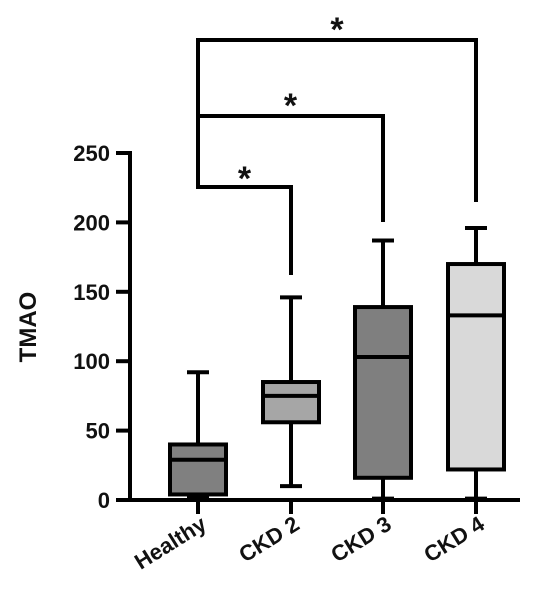 This screenshot has height=612, width=550. Describe the element at coordinates (360, 539) in the screenshot. I see `x-tick-label: CKD 3` at that location.